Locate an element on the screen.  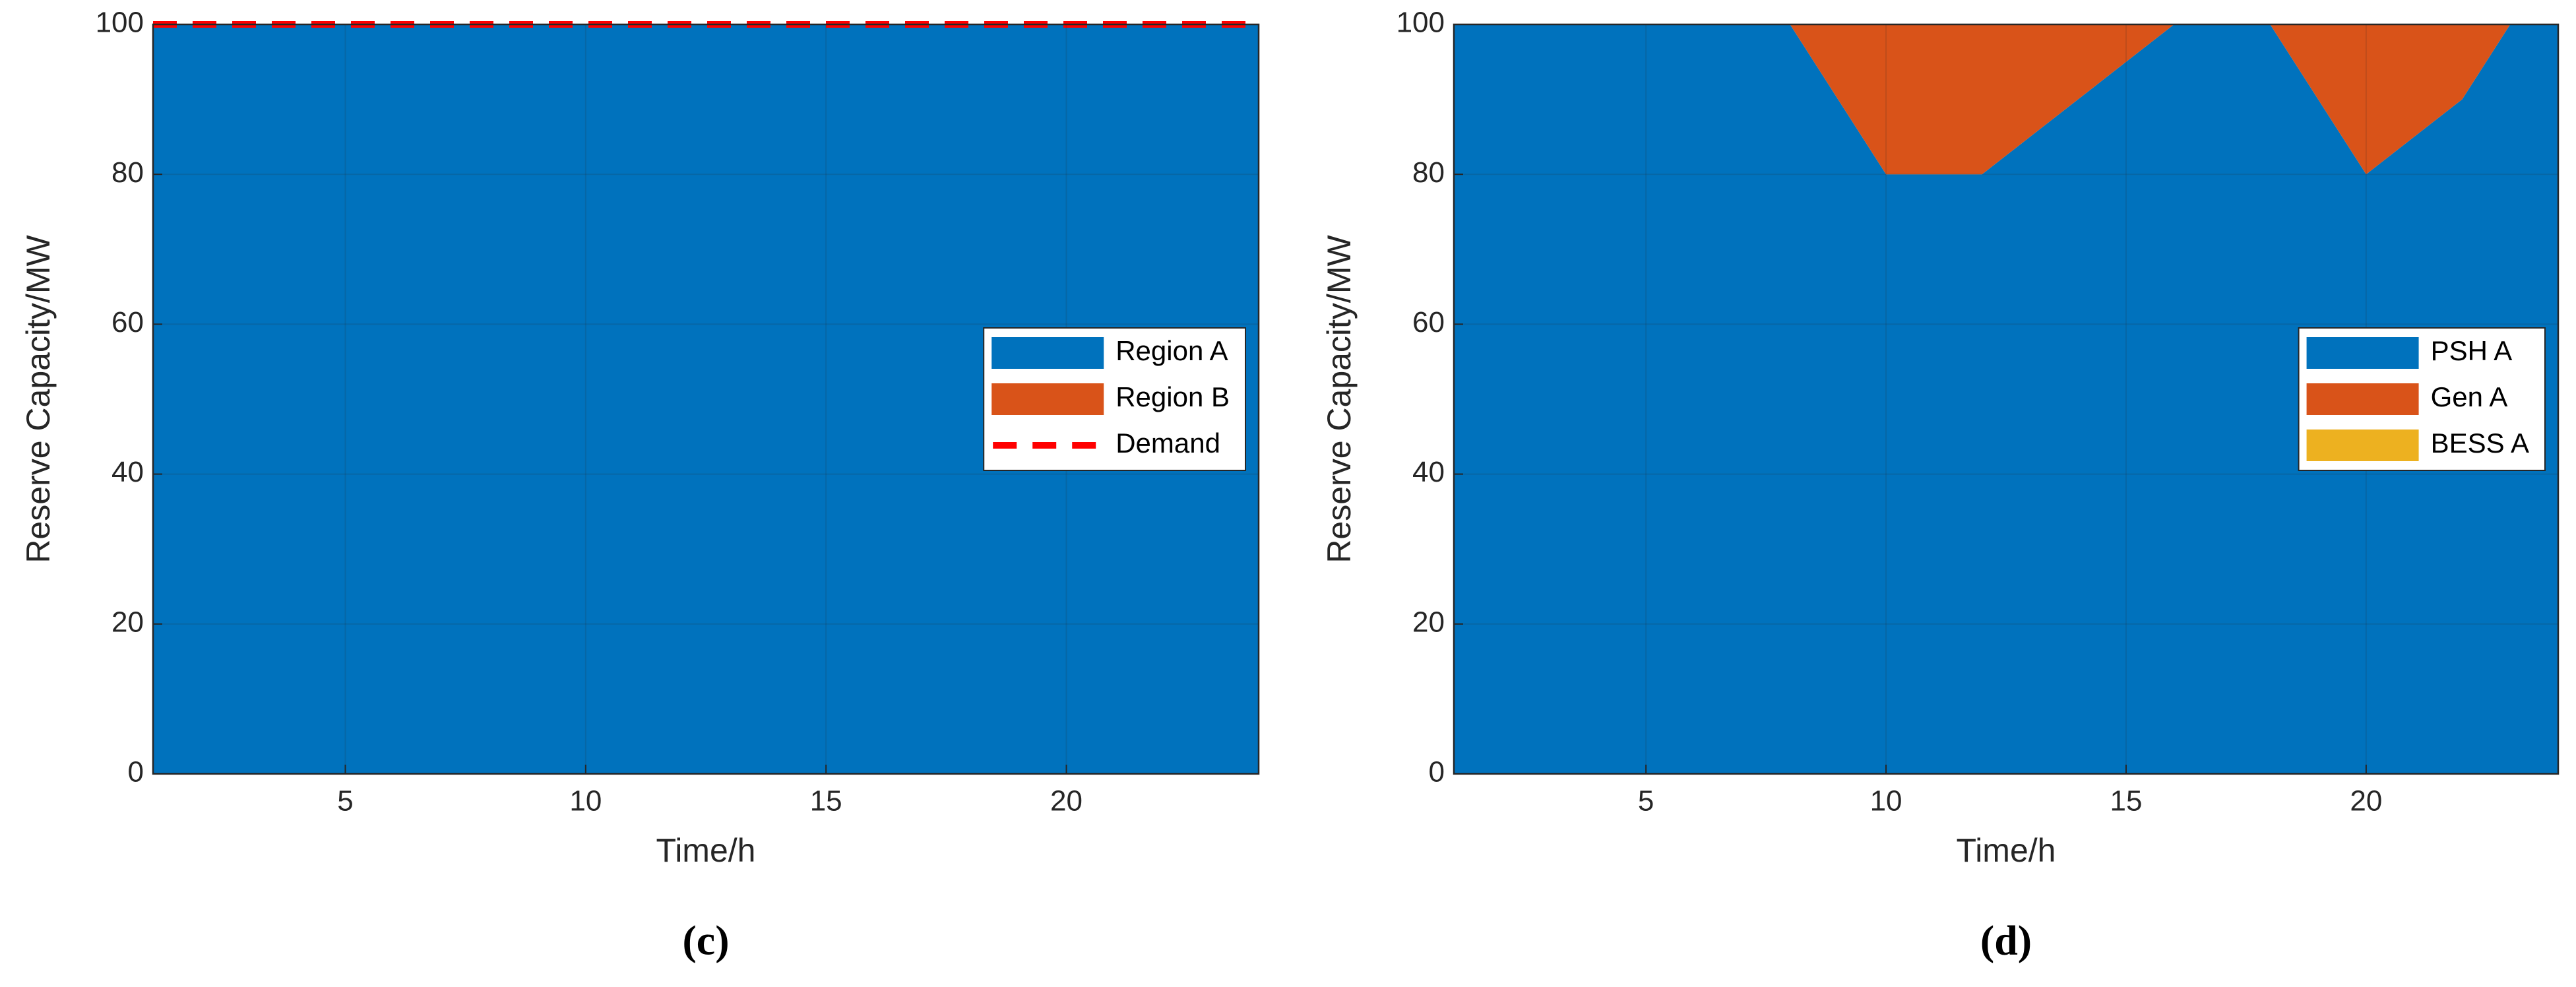
legend-label: Demand is located at coordinates (1167, 444).